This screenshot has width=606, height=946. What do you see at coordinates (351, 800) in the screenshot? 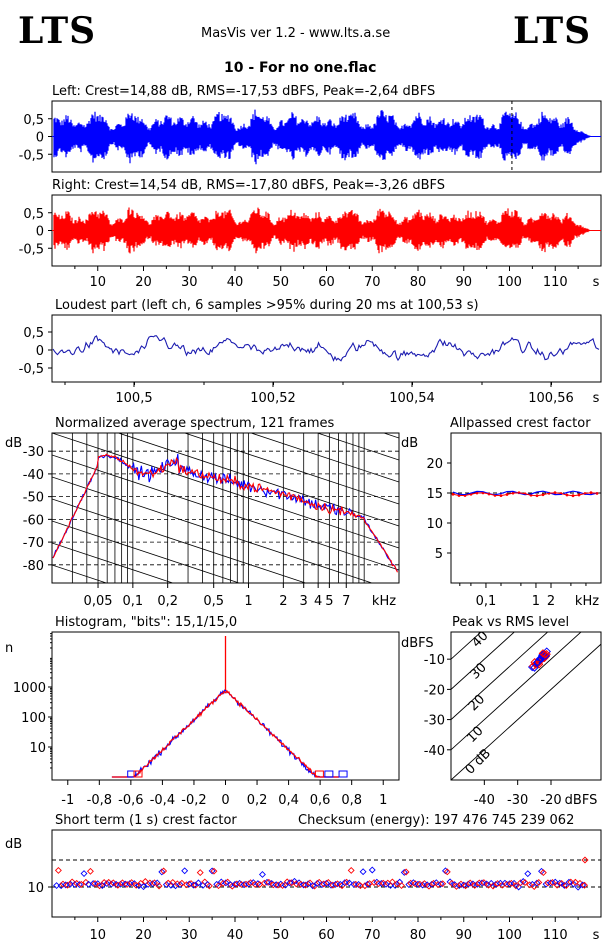
I see `histogram-xtick-label: 0,8` at bounding box center [351, 800].